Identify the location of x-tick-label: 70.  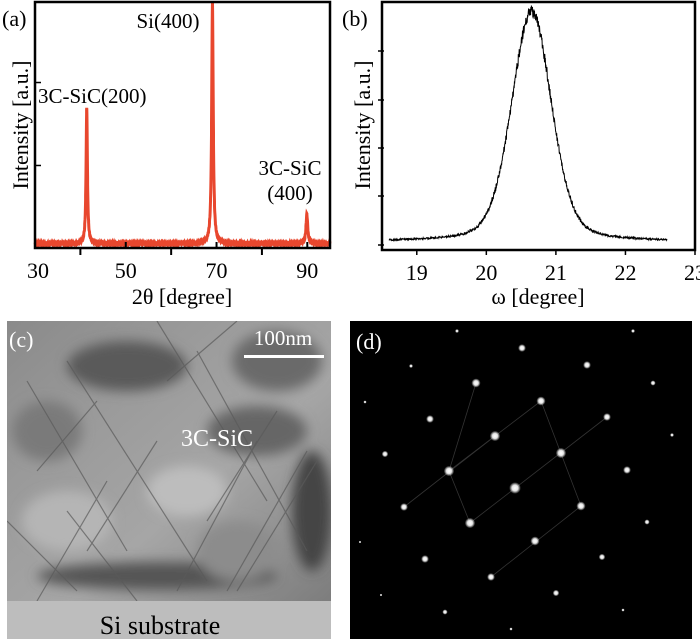
(217, 270).